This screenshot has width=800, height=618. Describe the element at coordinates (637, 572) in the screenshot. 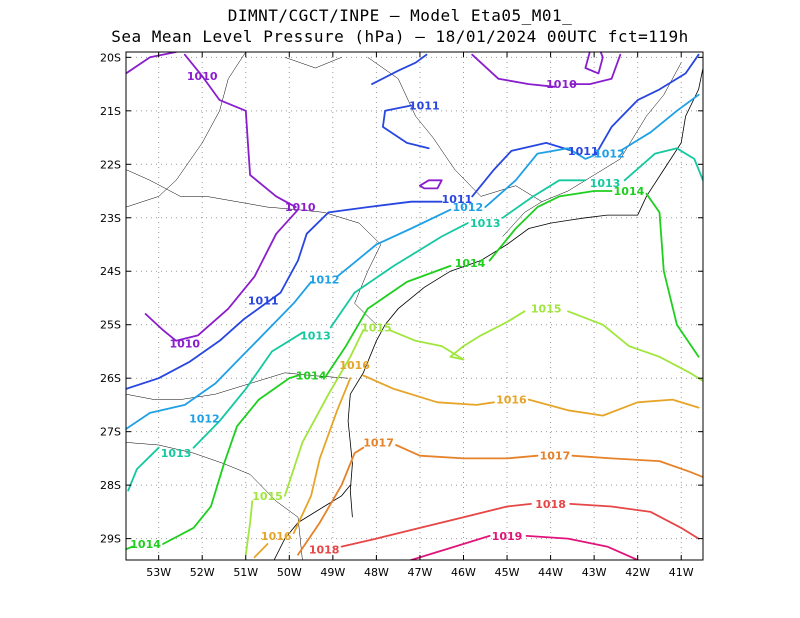

I see `x-tick-label: 42W` at that location.